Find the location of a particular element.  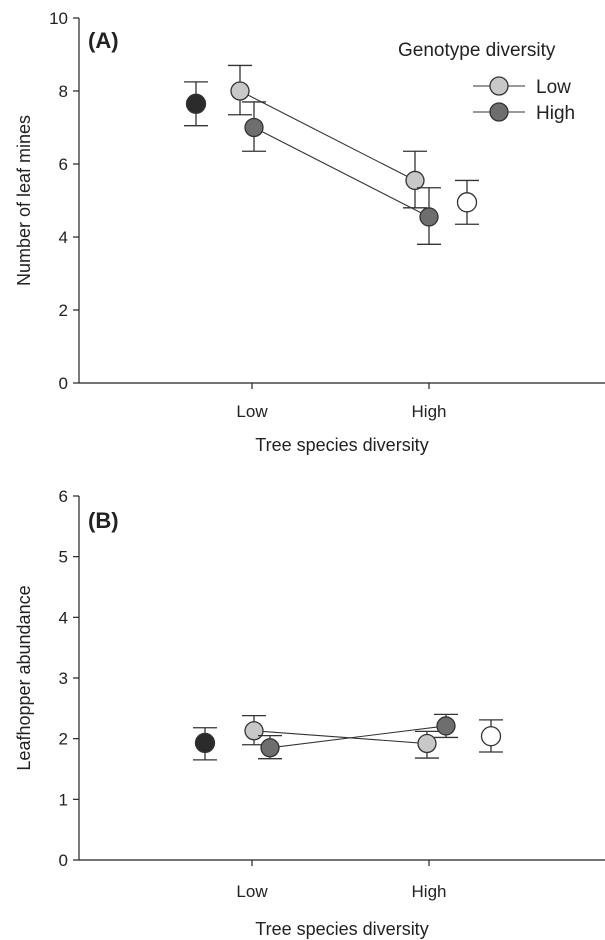

panel-label: (A) is located at coordinates (103, 40).